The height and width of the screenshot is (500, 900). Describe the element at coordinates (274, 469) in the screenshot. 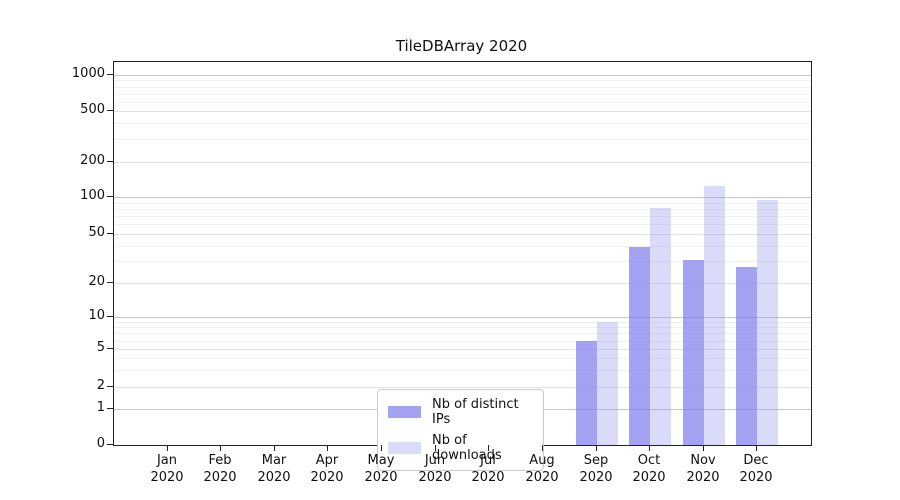

I see `x-tick-label: Mar 2020` at that location.